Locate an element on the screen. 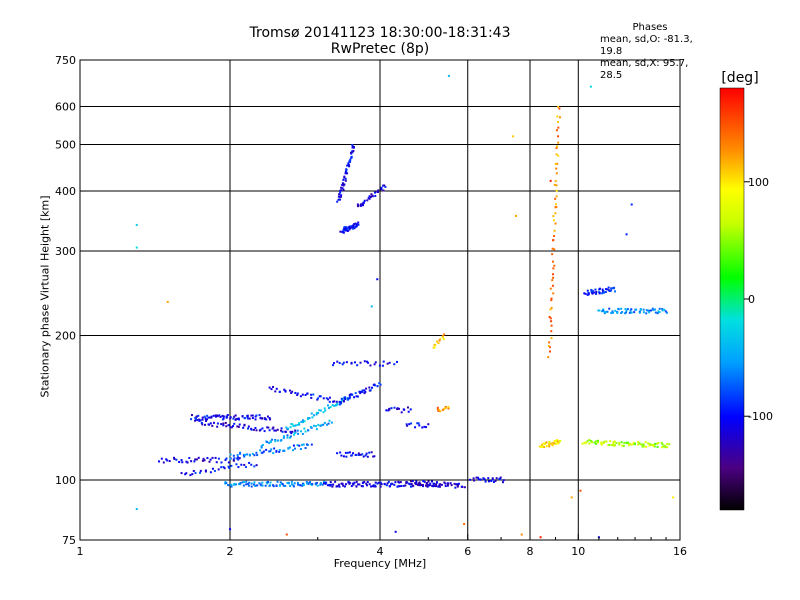 This screenshot has width=800, height=600. x-tick-label: 10 is located at coordinates (578, 551).